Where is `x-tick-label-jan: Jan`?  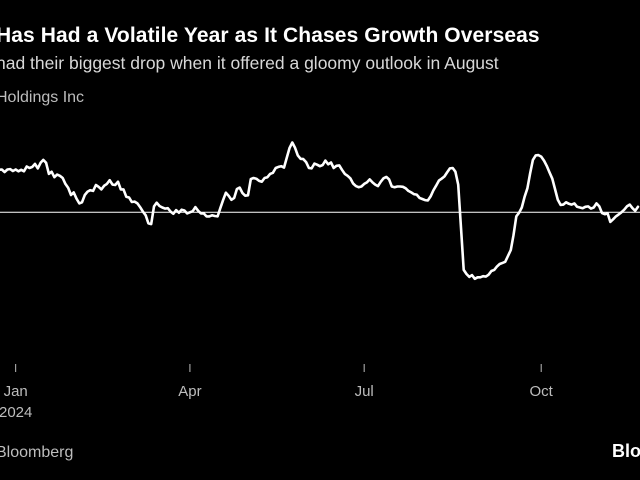
x-tick-label-jan: Jan is located at coordinates (16, 391).